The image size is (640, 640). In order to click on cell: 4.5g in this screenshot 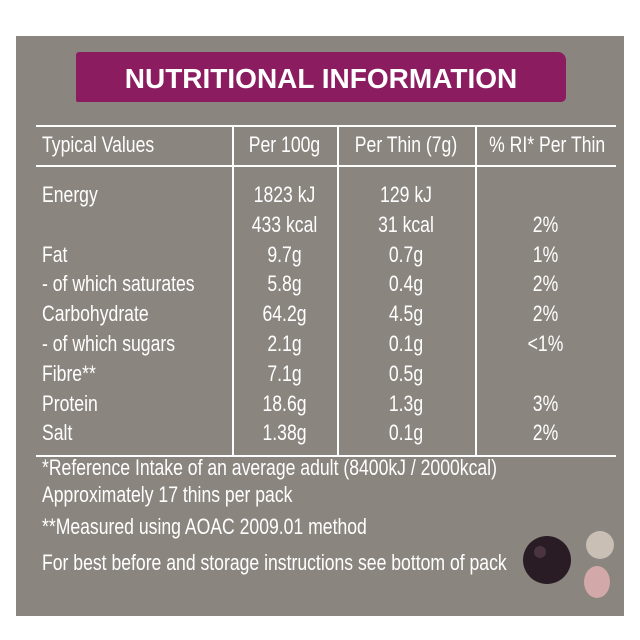, I will do `click(406, 314)`.